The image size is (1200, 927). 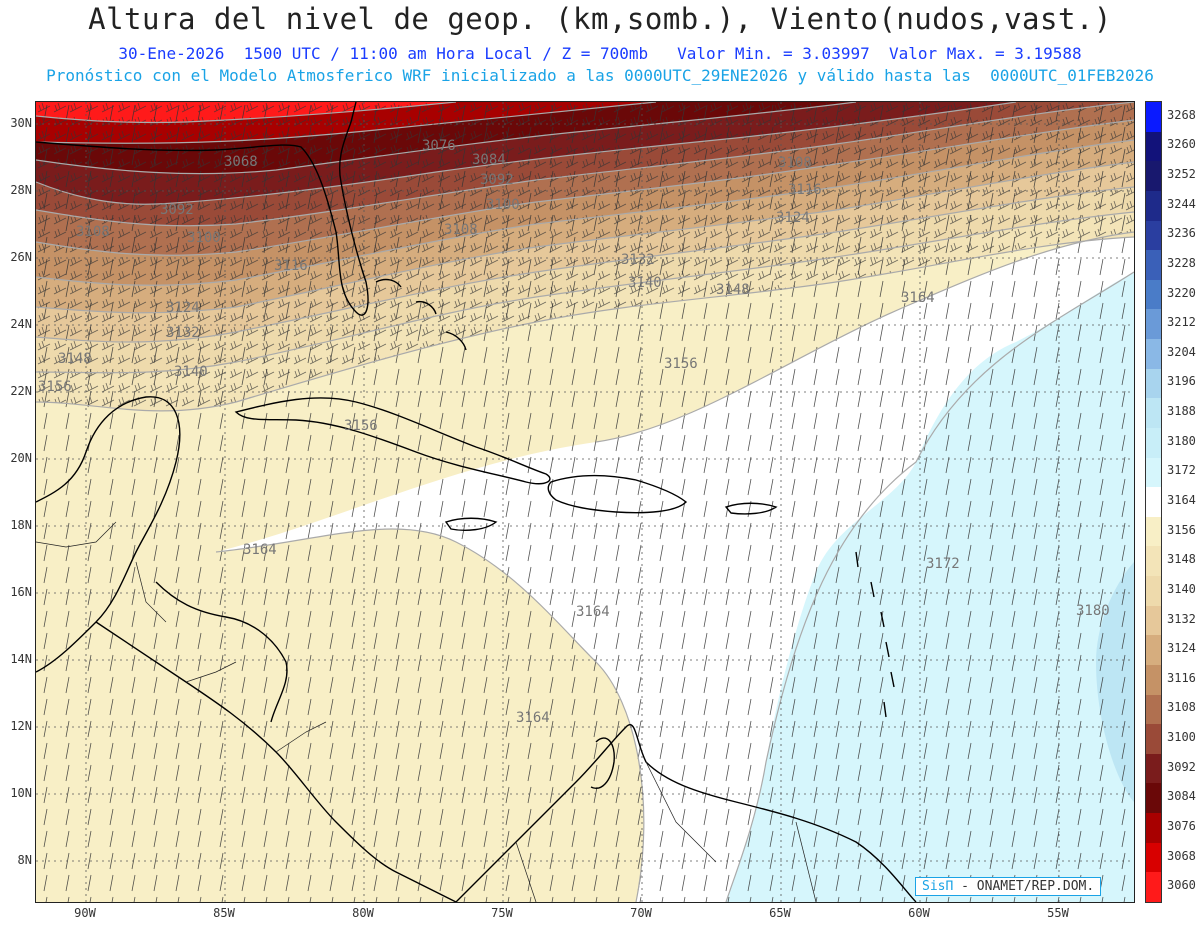 I want to click on colorbar-label: 3228, so click(x=1181, y=262).